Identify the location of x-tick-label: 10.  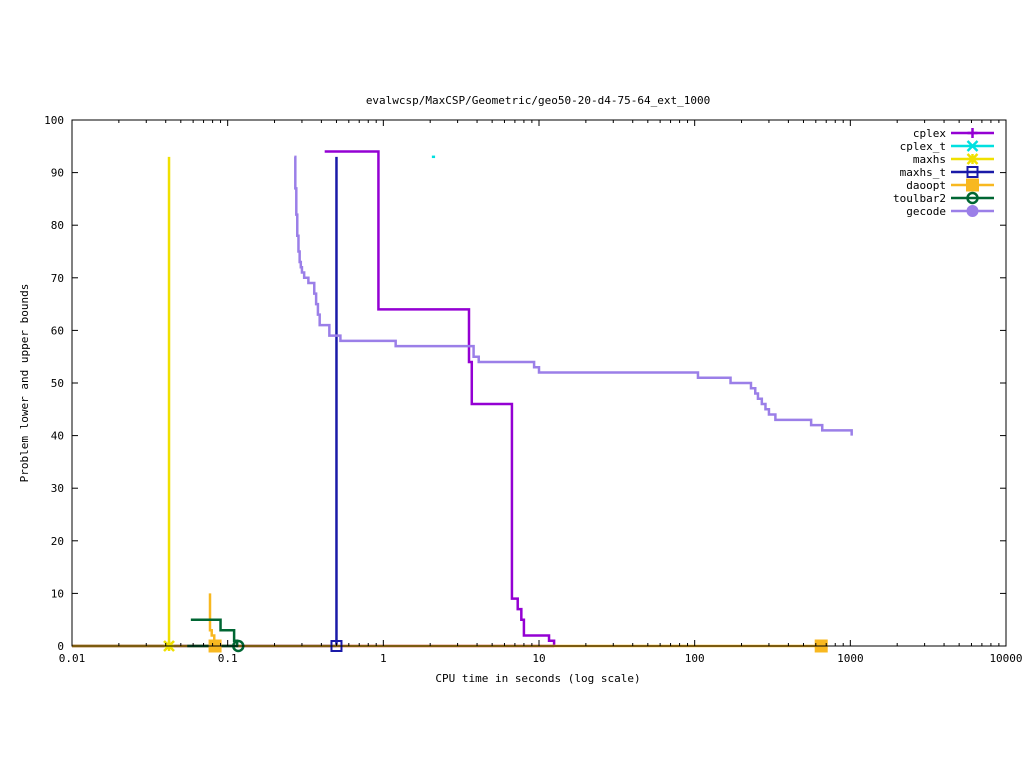
(538, 658).